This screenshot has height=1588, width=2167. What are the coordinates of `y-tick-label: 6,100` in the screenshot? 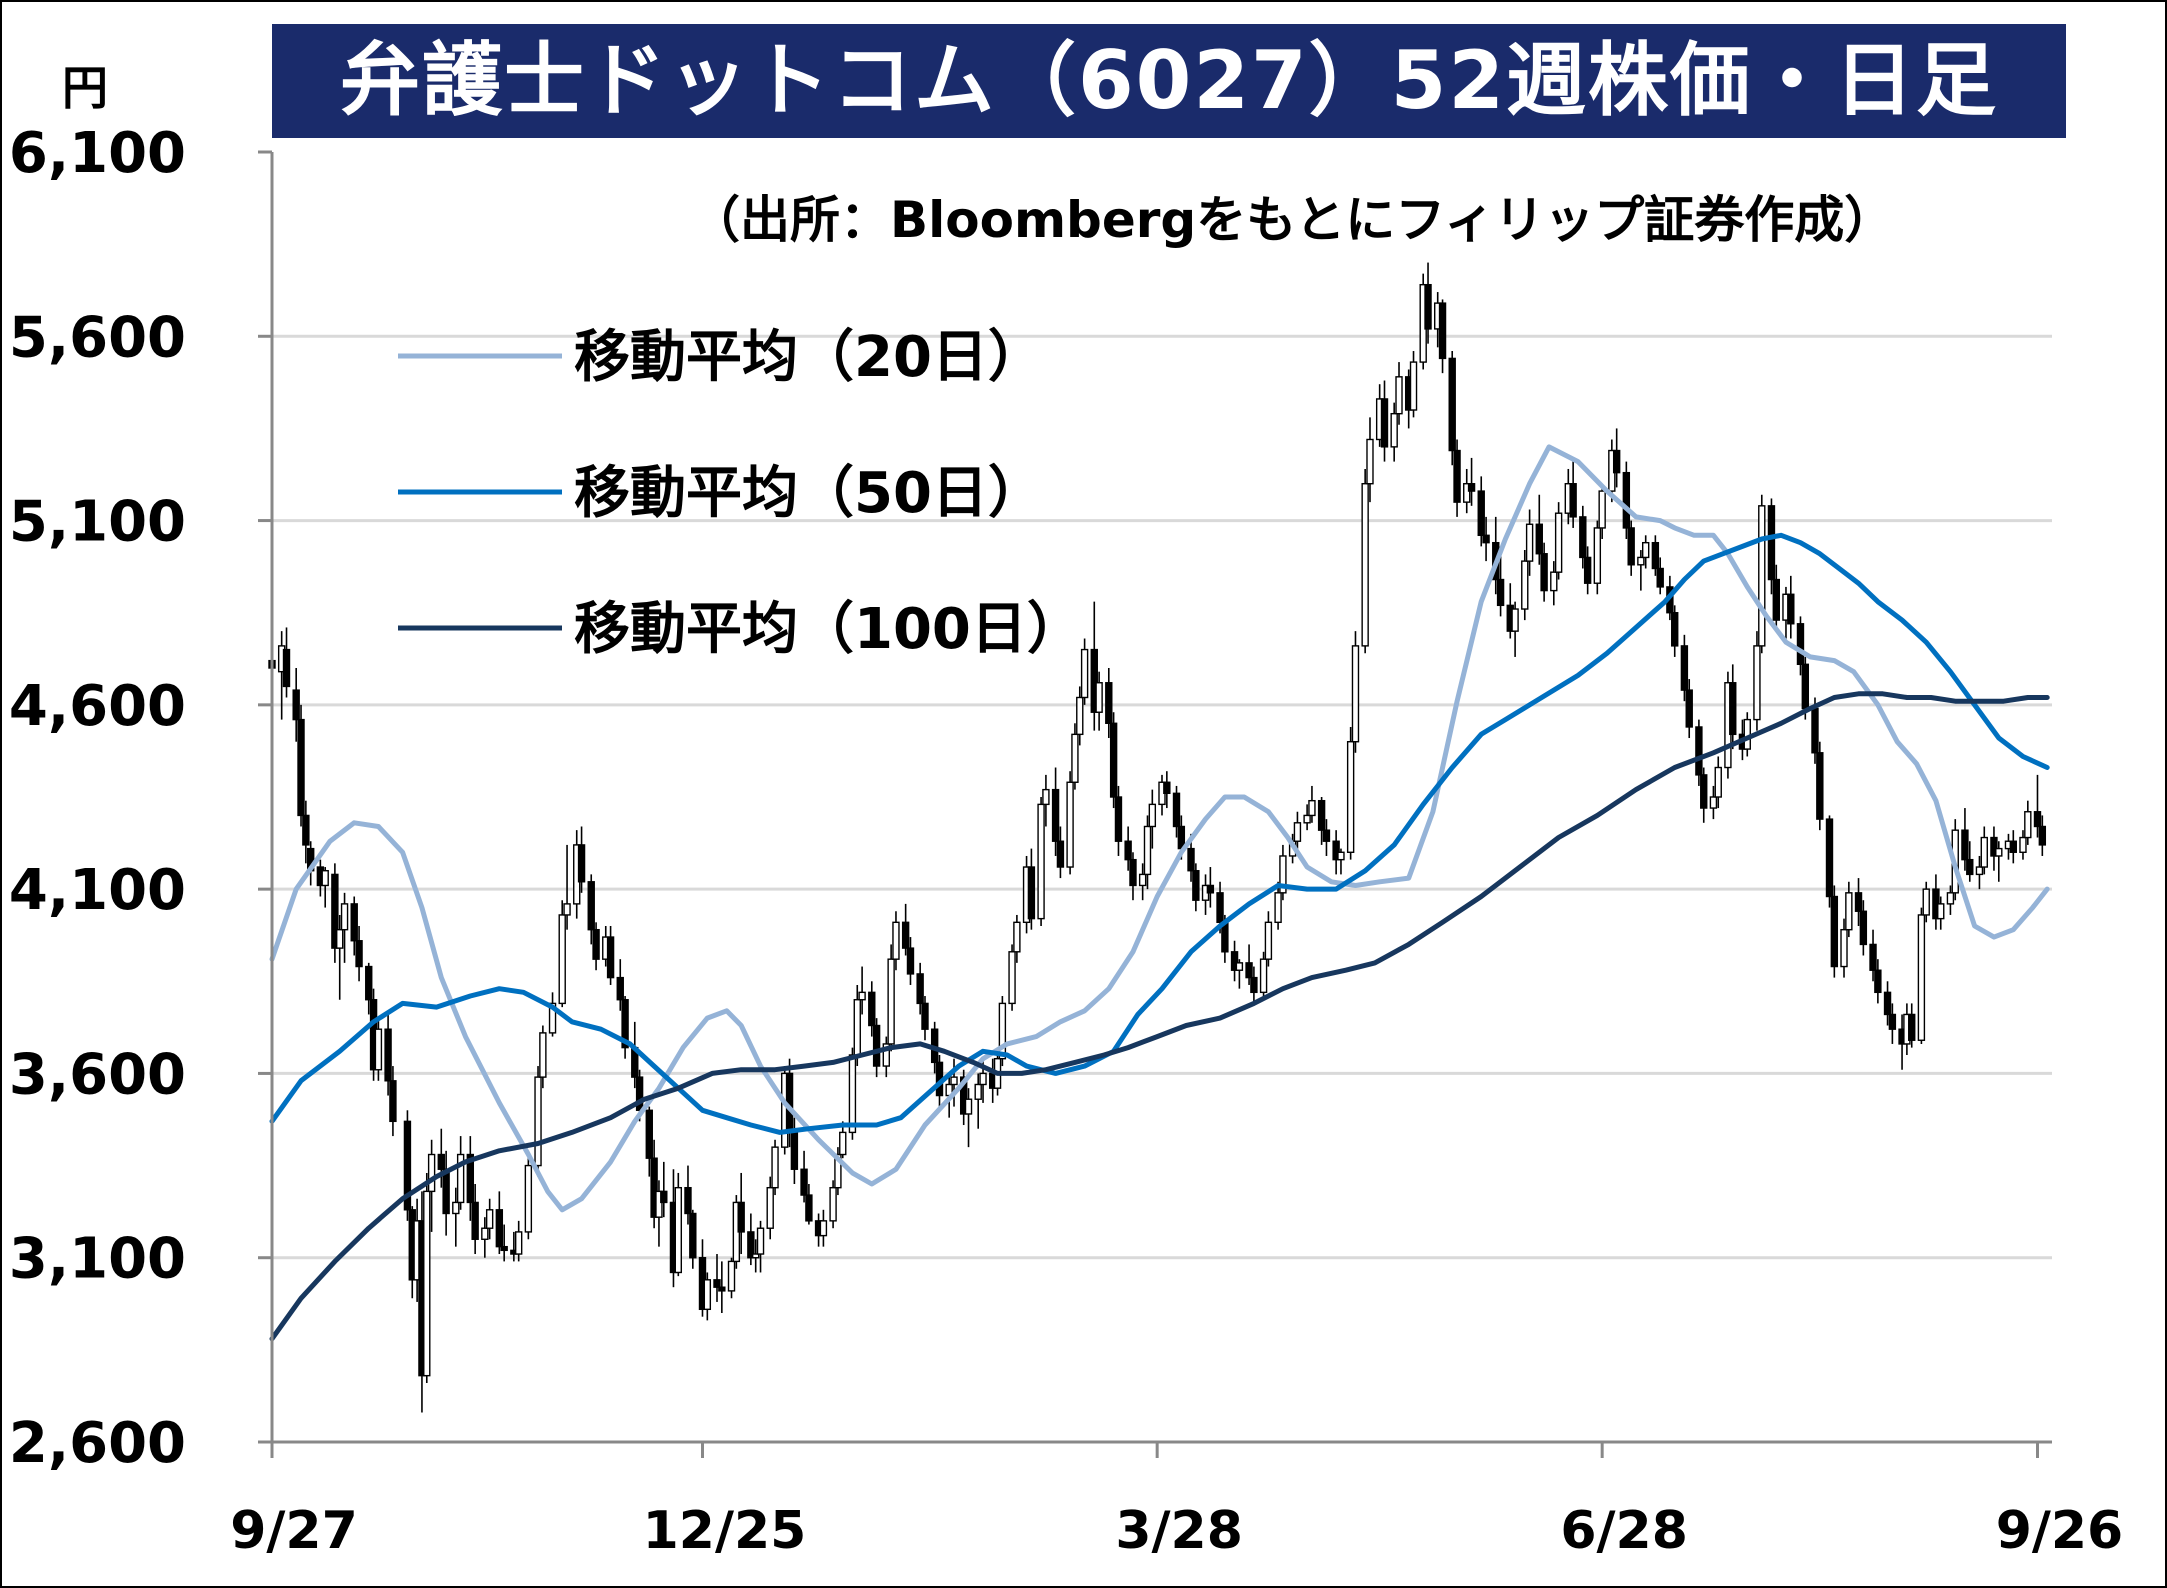 It's located at (97, 153).